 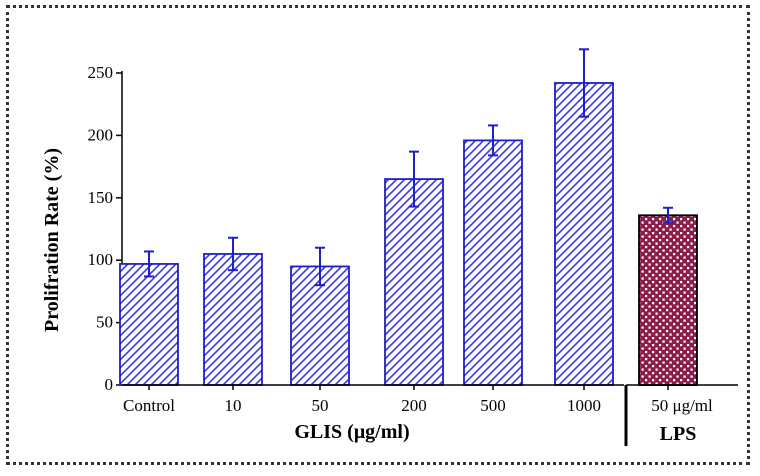 What do you see at coordinates (668, 300) in the screenshot?
I see `bar-lps` at bounding box center [668, 300].